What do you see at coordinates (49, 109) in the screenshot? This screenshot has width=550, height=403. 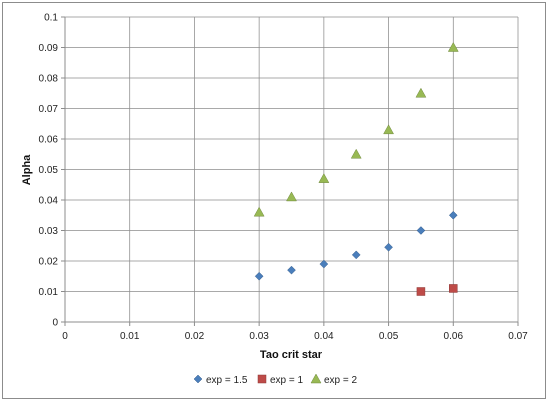 I see `y-tick-label: 0.07` at bounding box center [49, 109].